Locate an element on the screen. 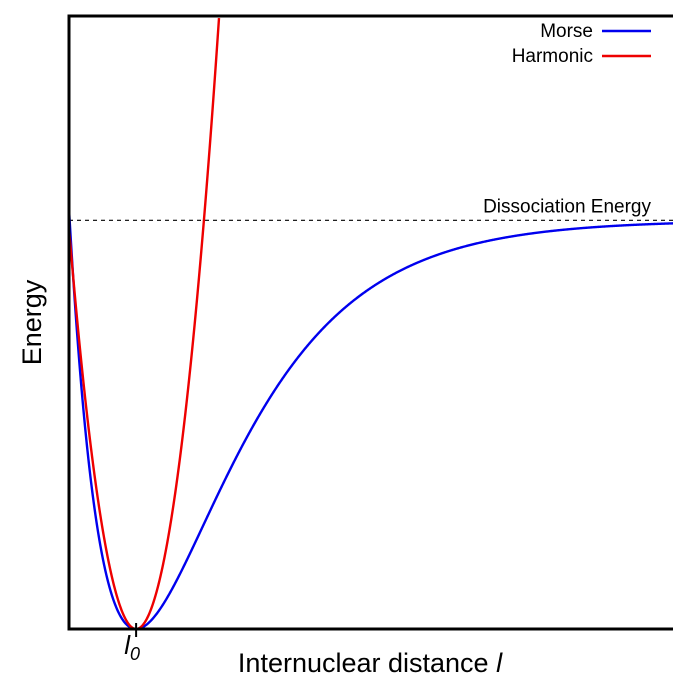 This screenshot has width=673, height=677. x-axis-label: Internuclear distance l is located at coordinates (370, 662).